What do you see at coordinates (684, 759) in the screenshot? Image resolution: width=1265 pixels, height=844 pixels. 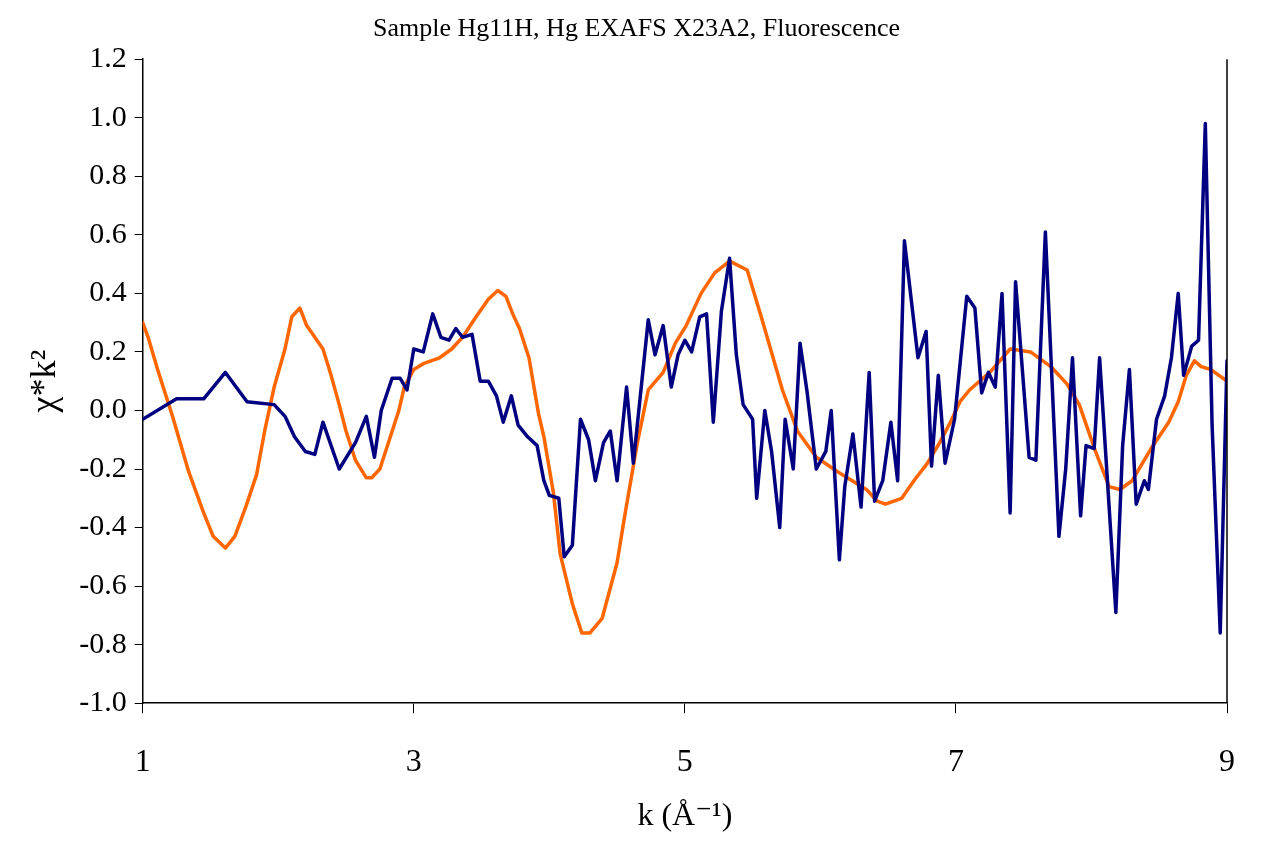 I see `x-tick-label: 5` at bounding box center [684, 759].